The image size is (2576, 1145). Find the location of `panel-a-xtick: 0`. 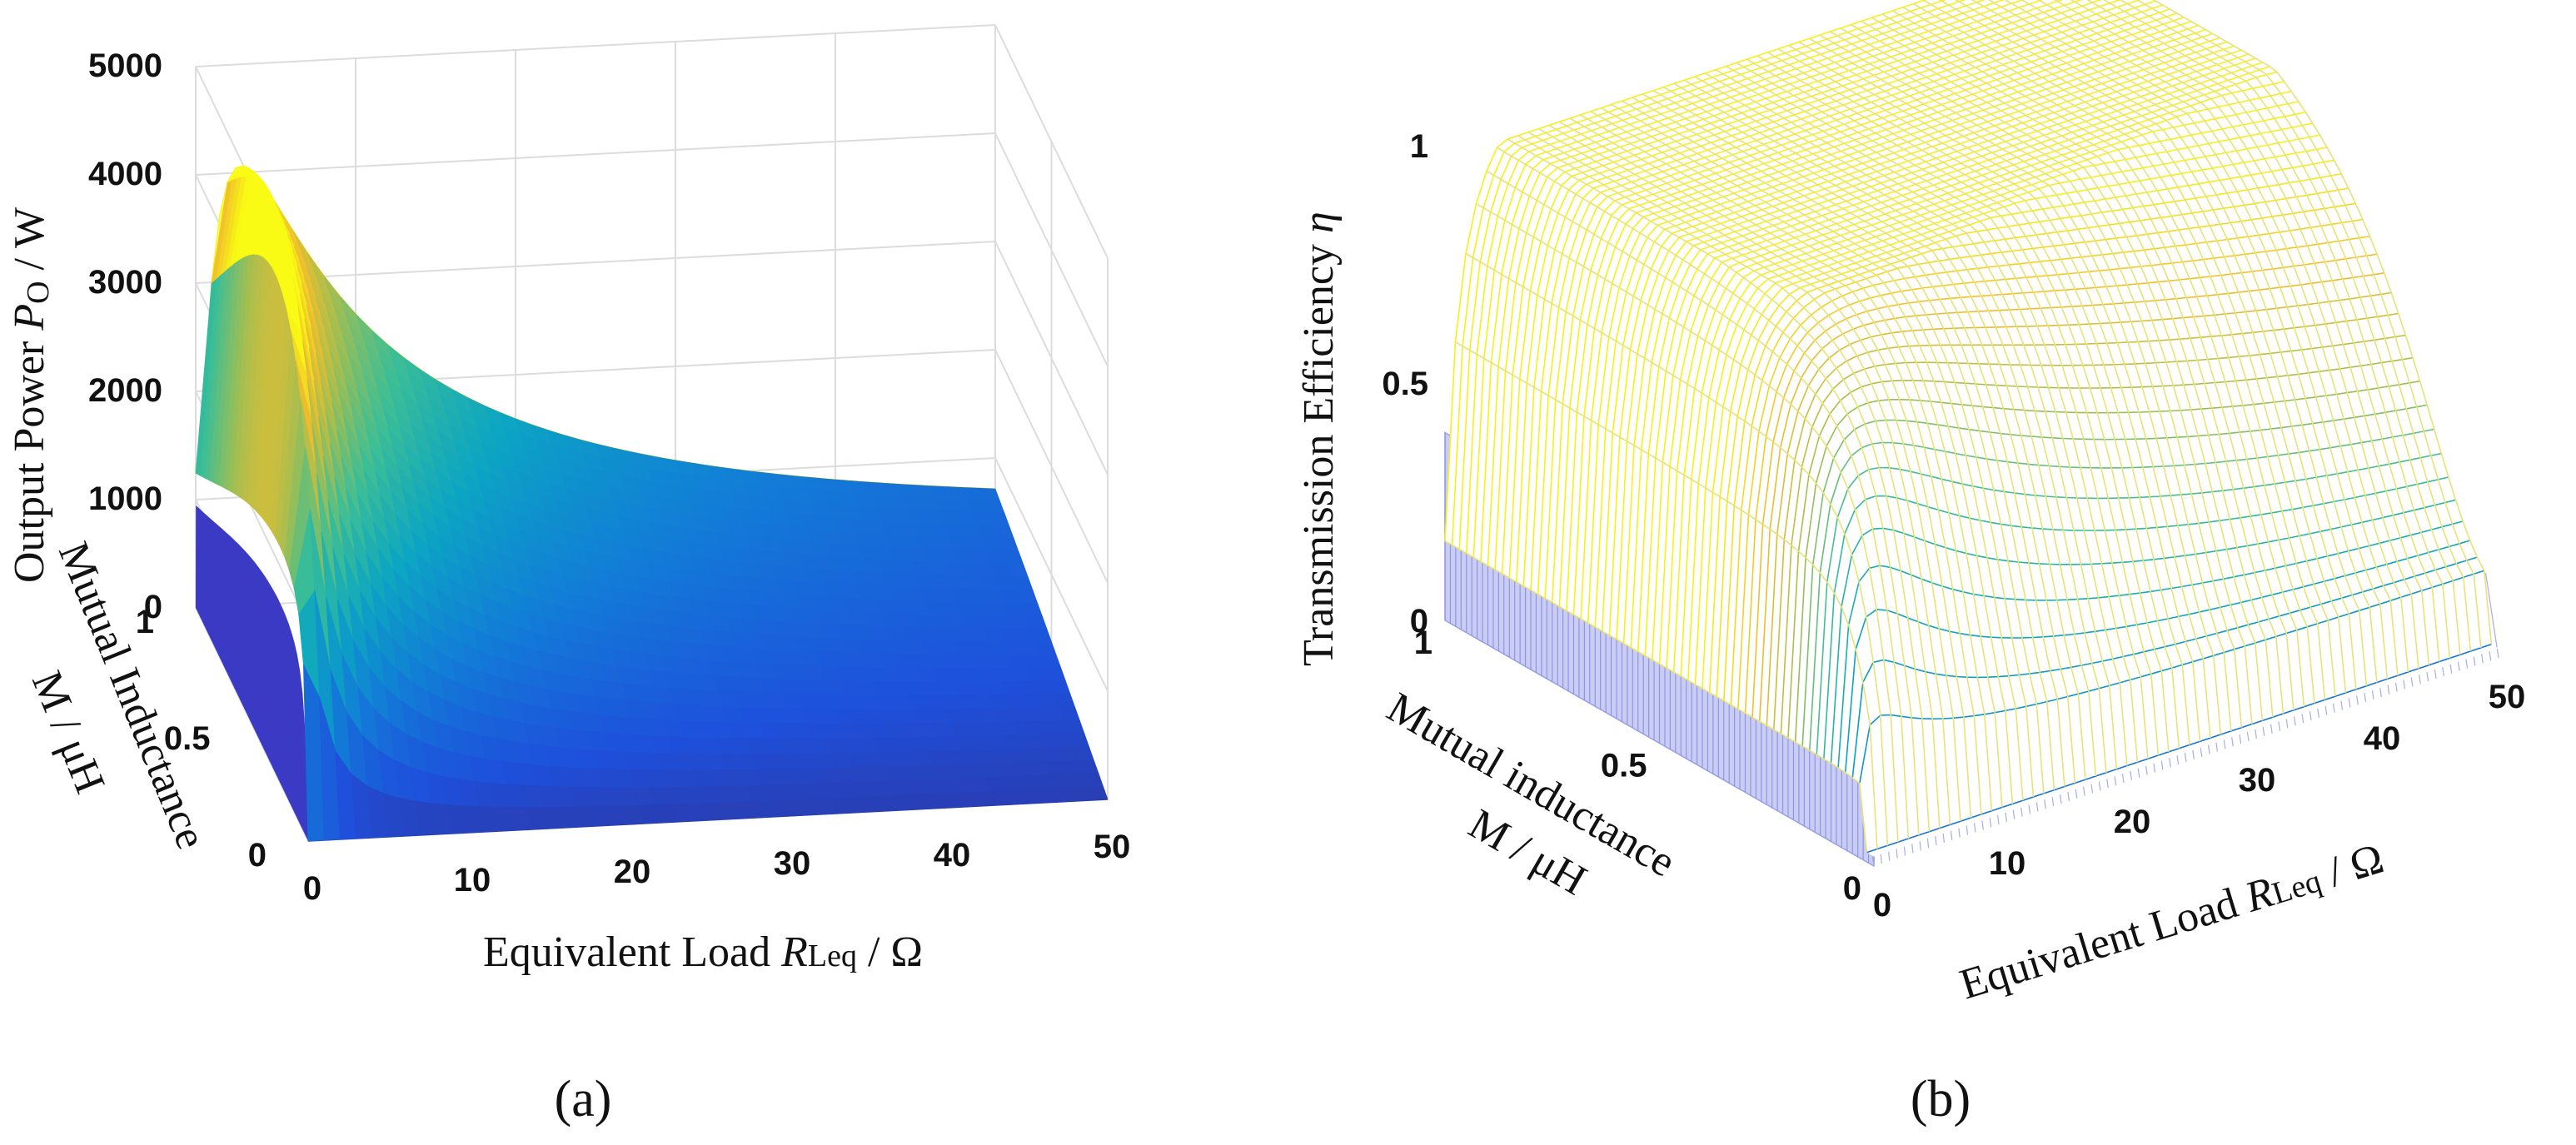

panel-a-xtick: 0 is located at coordinates (312, 888).